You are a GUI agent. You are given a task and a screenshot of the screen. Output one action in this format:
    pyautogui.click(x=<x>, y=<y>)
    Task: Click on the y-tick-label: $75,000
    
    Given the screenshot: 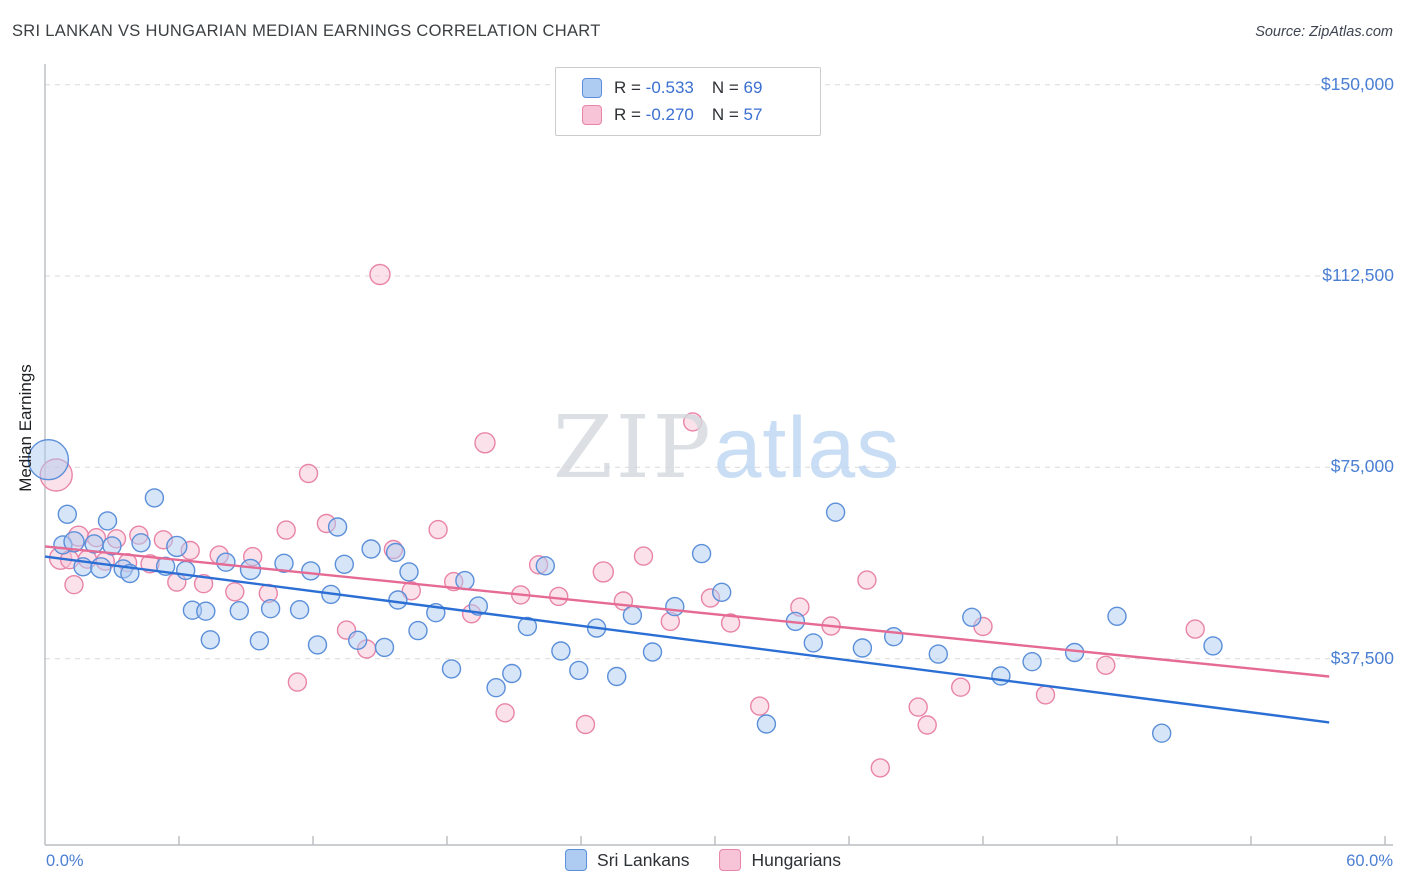 What is the action you would take?
    pyautogui.click(x=1362, y=466)
    